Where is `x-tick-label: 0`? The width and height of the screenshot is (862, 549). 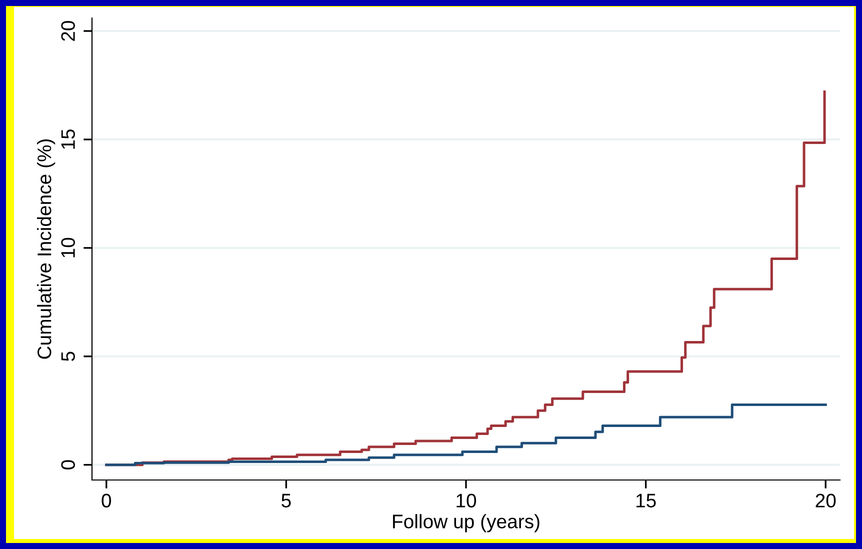
x-tick-label: 0 is located at coordinates (107, 501).